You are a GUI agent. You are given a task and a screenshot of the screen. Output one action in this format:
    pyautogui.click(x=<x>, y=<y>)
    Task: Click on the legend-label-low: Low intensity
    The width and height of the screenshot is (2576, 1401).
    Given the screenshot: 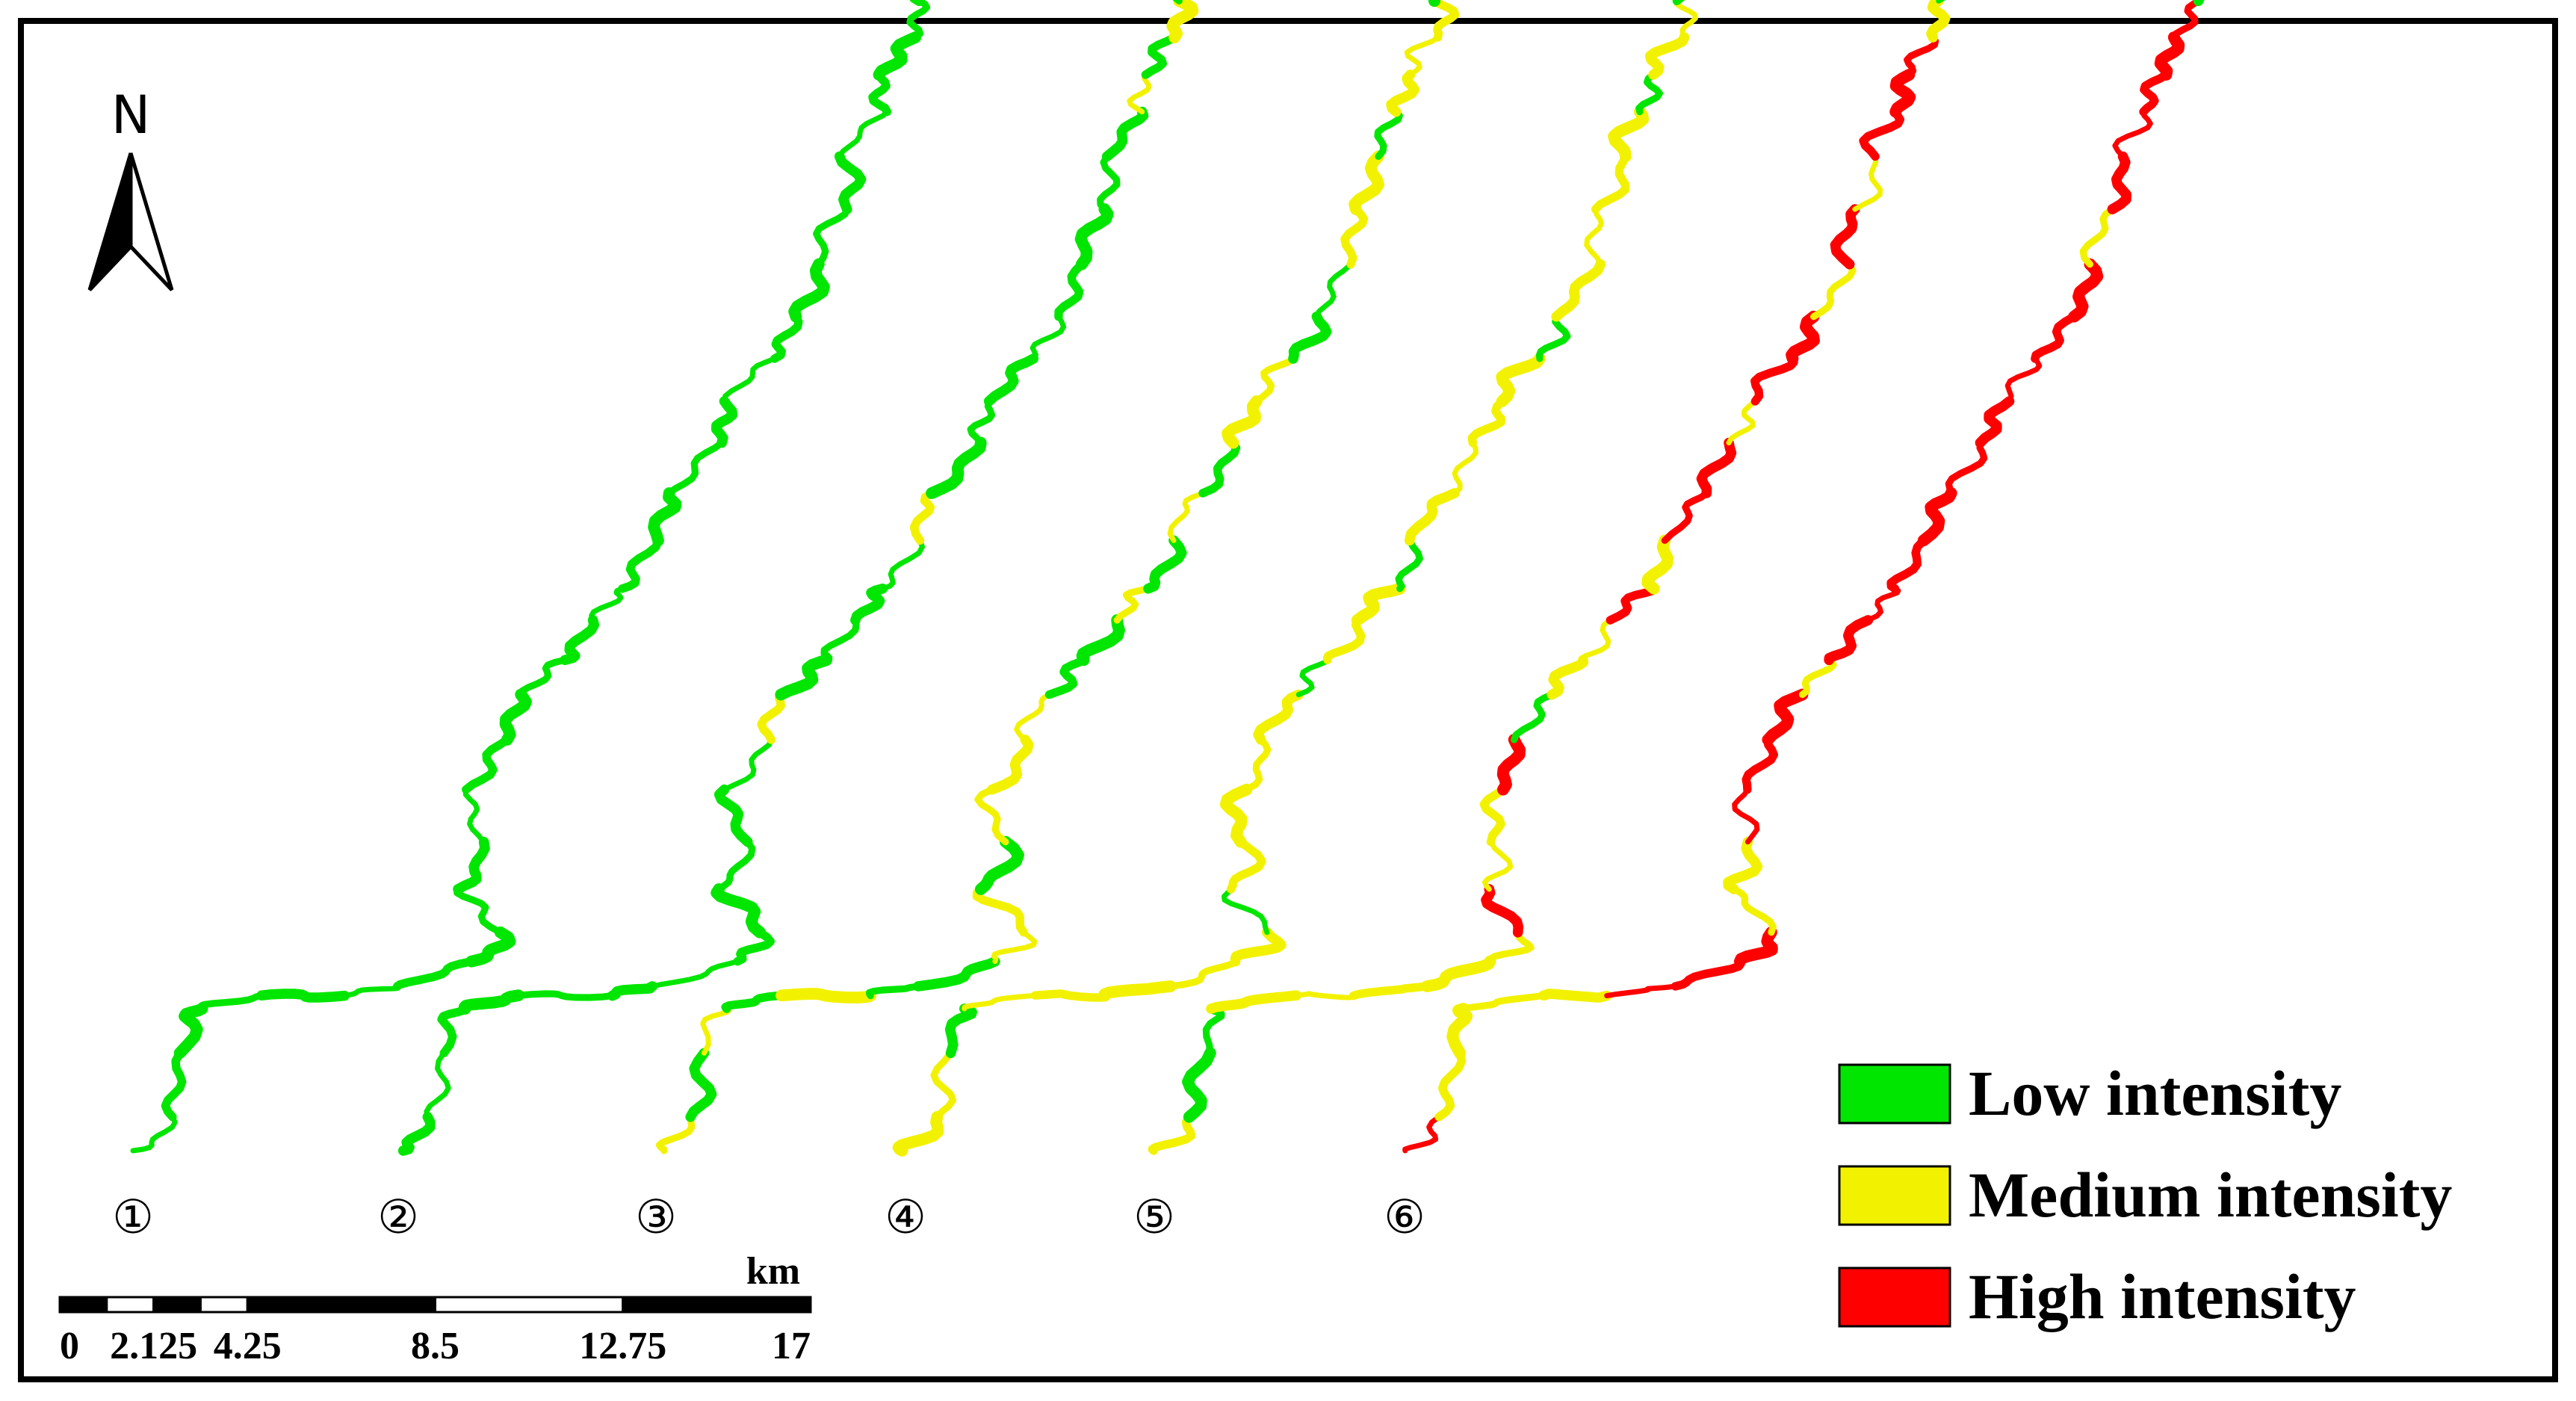 What is the action you would take?
    pyautogui.click(x=2155, y=1093)
    